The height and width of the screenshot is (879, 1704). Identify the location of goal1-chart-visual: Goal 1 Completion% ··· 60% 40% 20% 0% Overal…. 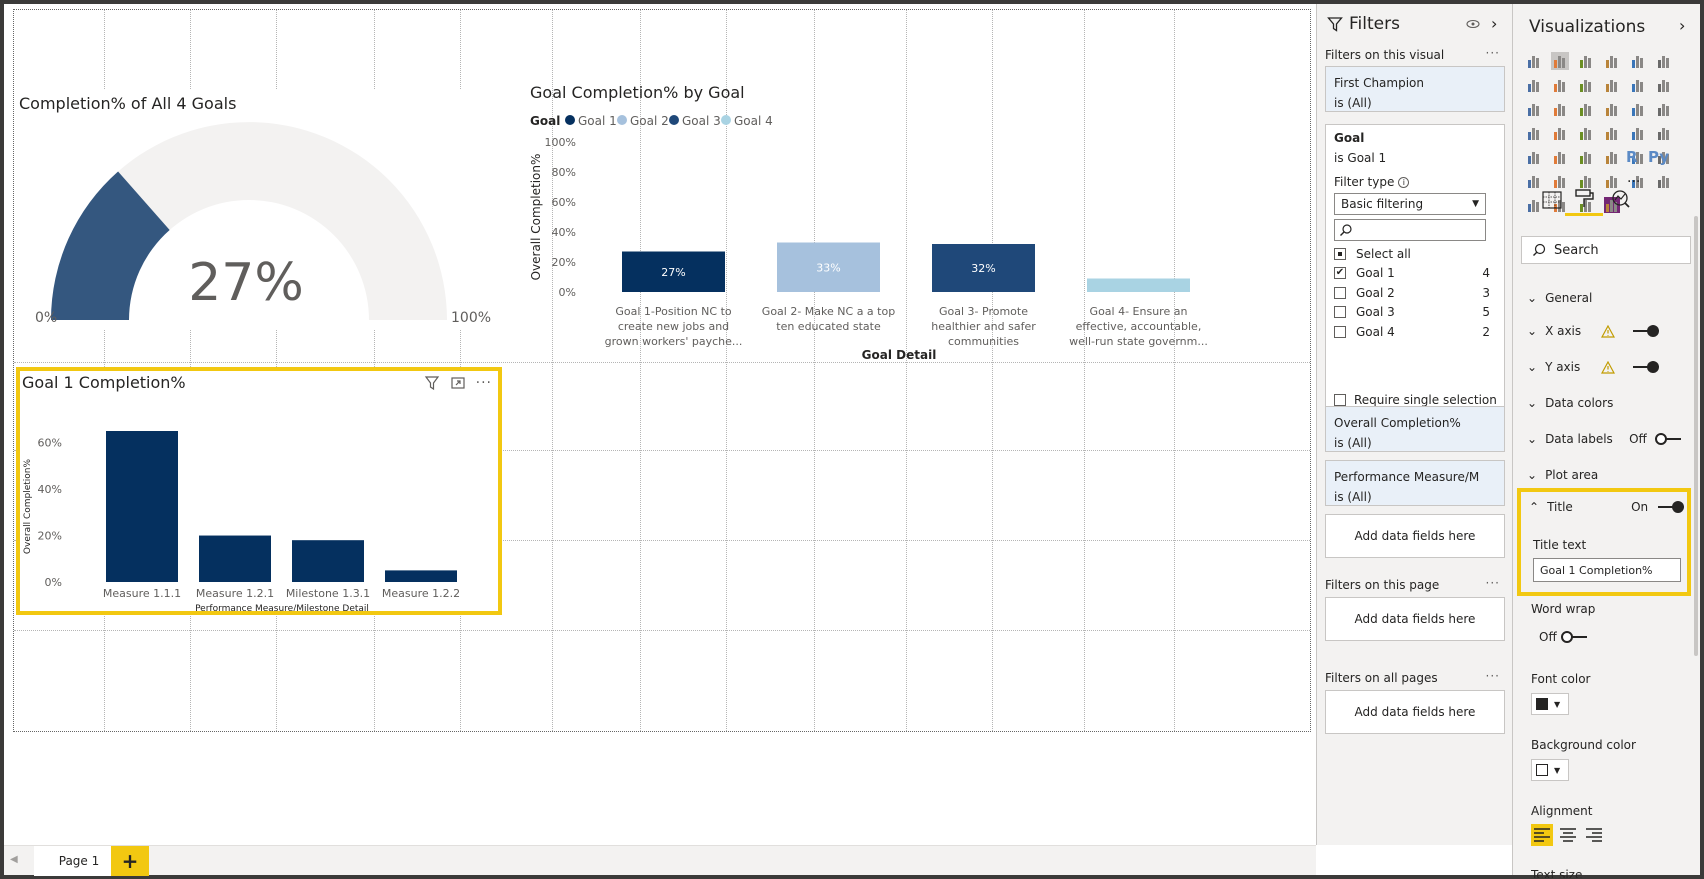
(259, 491).